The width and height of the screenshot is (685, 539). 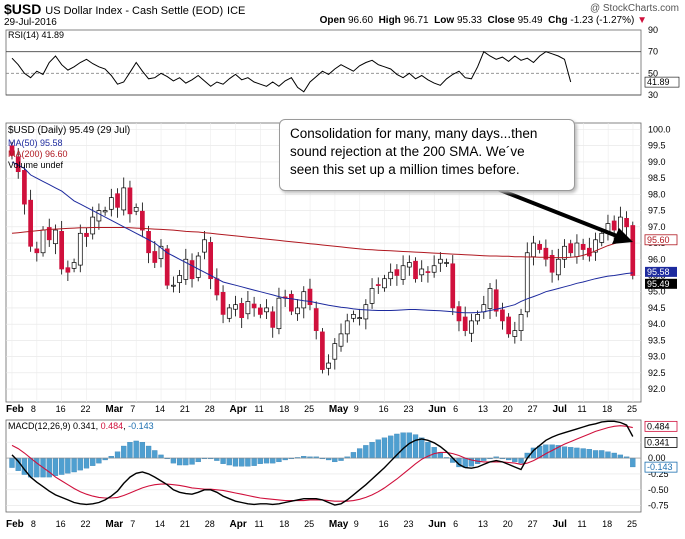 What do you see at coordinates (160, 409) in the screenshot?
I see `x-axis-label: 14` at bounding box center [160, 409].